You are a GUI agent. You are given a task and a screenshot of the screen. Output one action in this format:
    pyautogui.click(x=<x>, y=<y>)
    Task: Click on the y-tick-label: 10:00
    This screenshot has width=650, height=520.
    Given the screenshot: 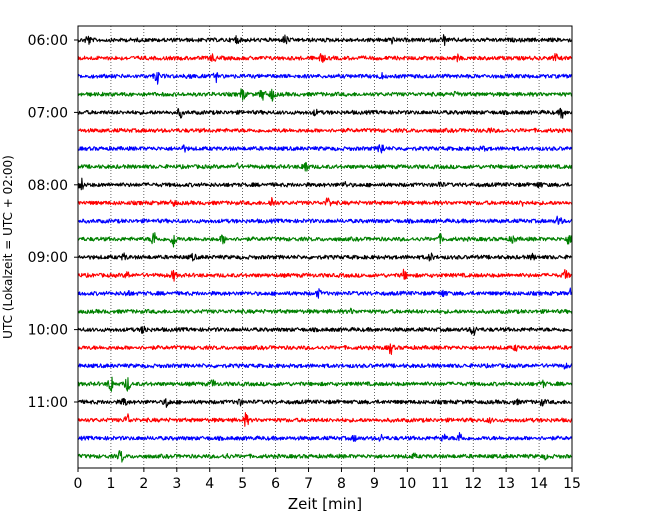 What is the action you would take?
    pyautogui.click(x=48, y=331)
    